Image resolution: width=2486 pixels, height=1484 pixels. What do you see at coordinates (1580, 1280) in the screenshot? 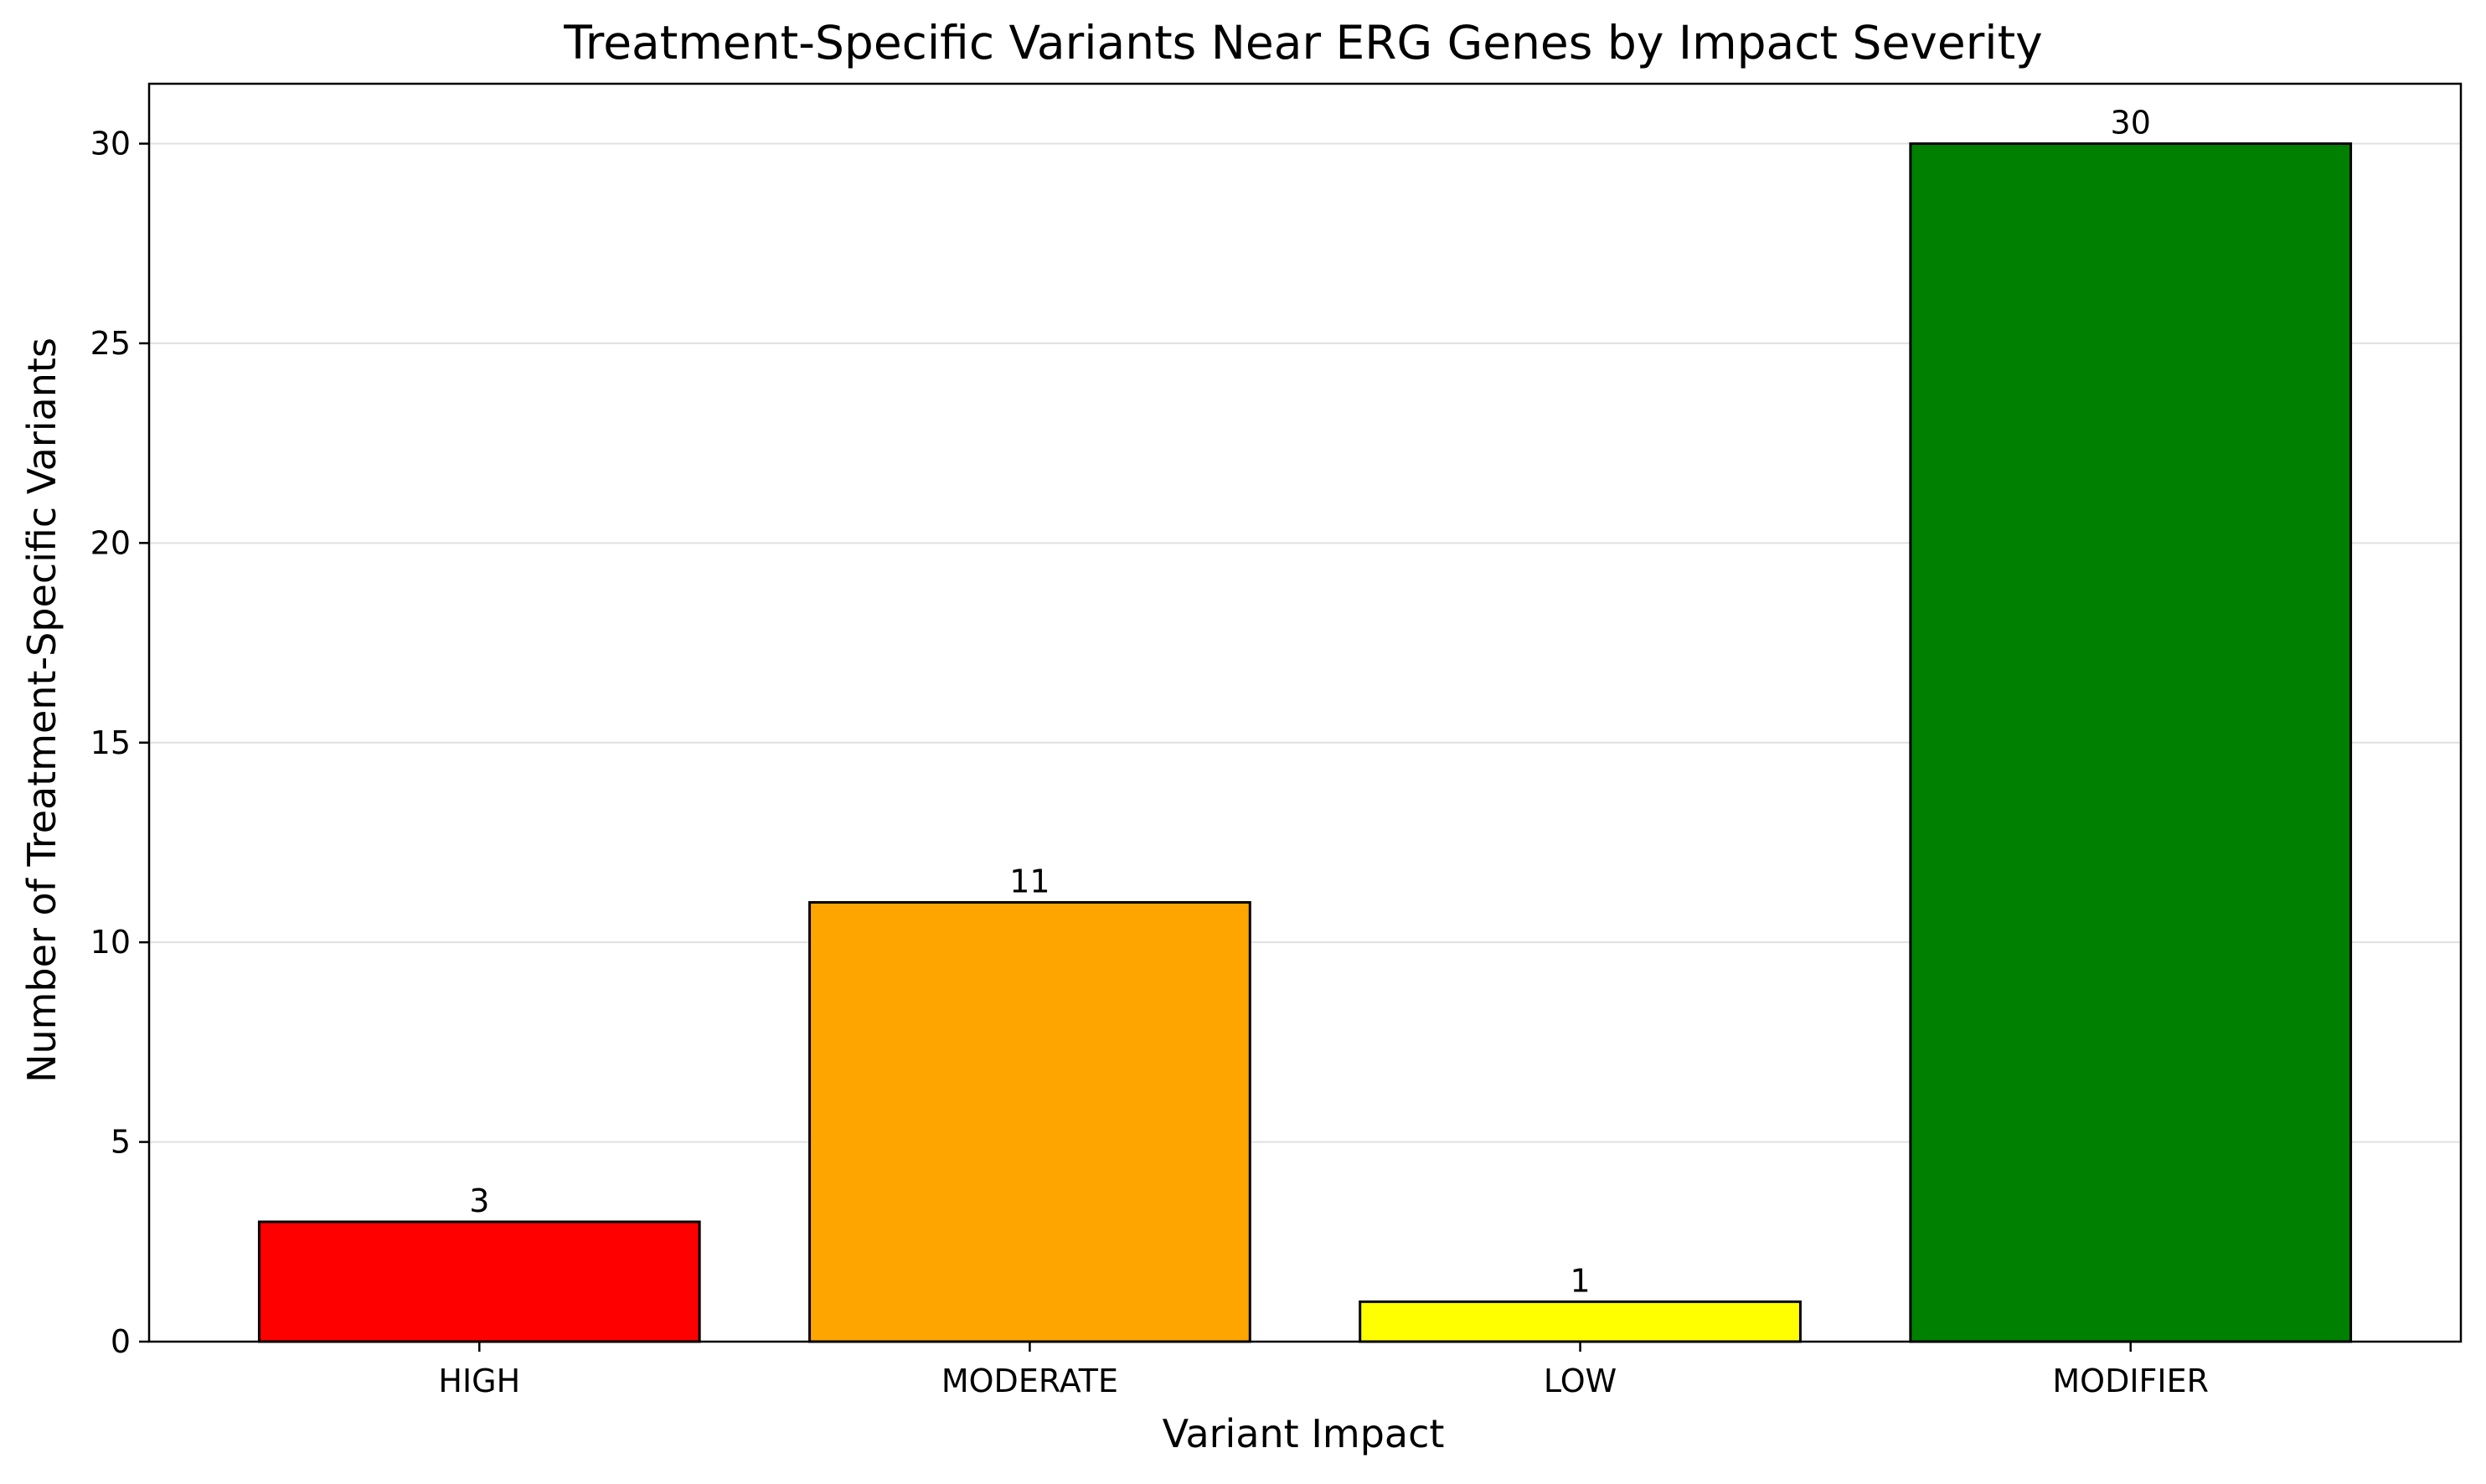
I see `bar-value-label: 1` at bounding box center [1580, 1280].